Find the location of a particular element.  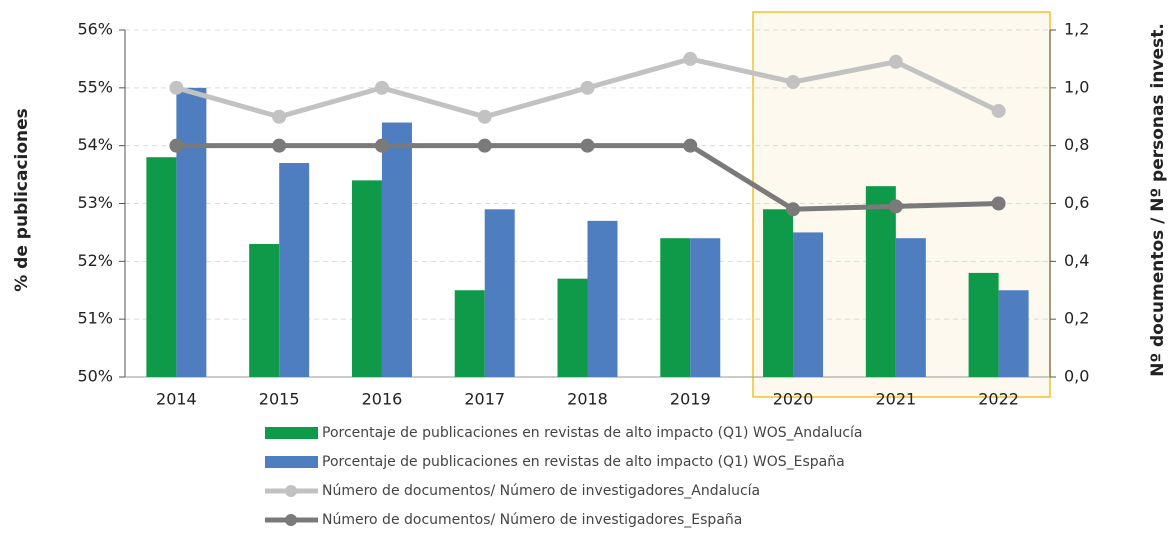

y-tick-label: 54% is located at coordinates (95, 144).